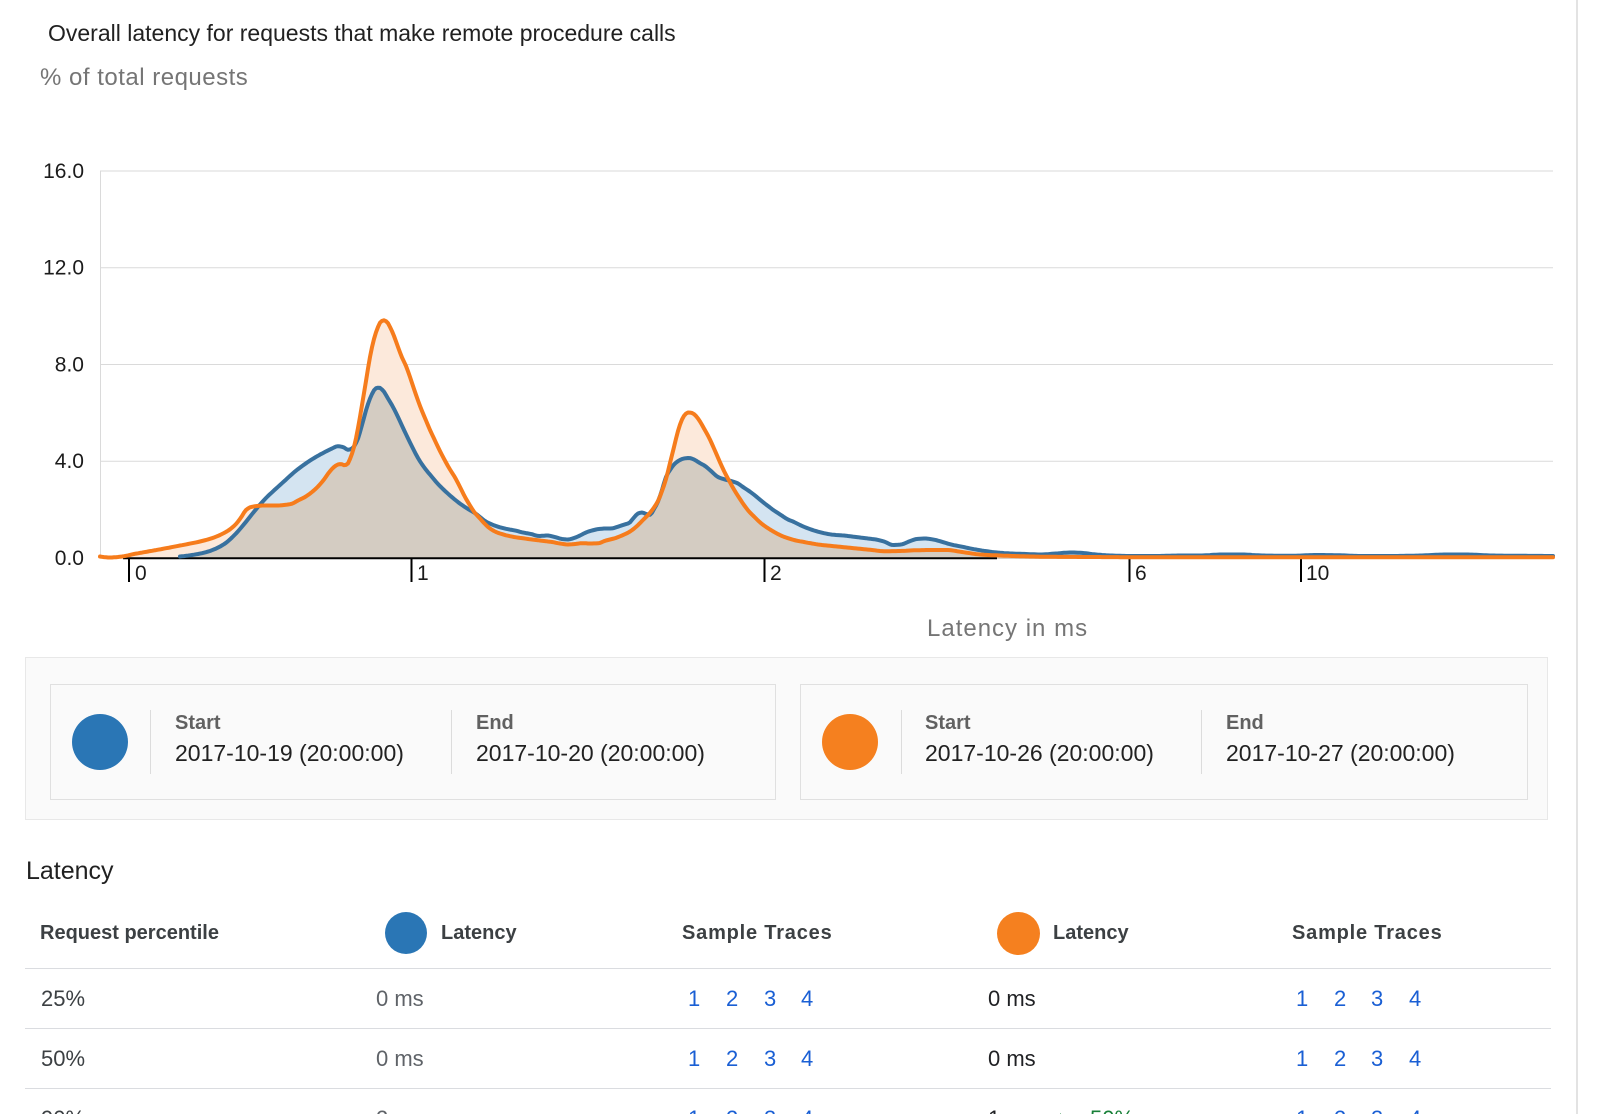 Image resolution: width=1600 pixels, height=1114 pixels. Describe the element at coordinates (776, 573) in the screenshot. I see `svg-text: 2` at that location.